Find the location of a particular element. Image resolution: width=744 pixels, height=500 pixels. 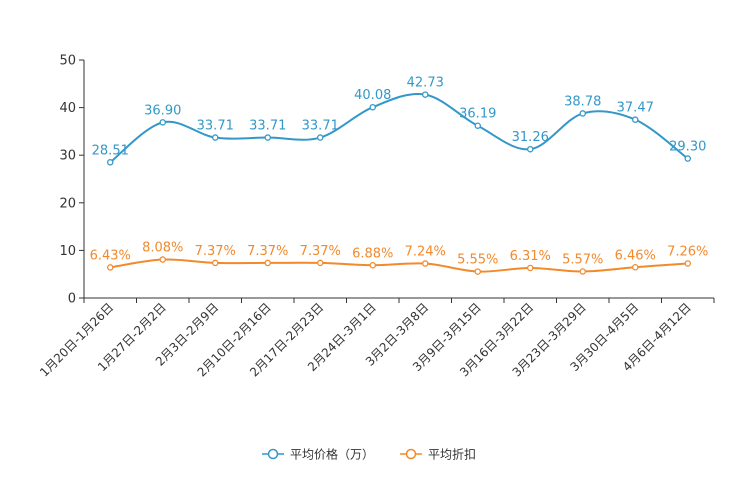

y-tick-label: 40 is located at coordinates (67, 108).